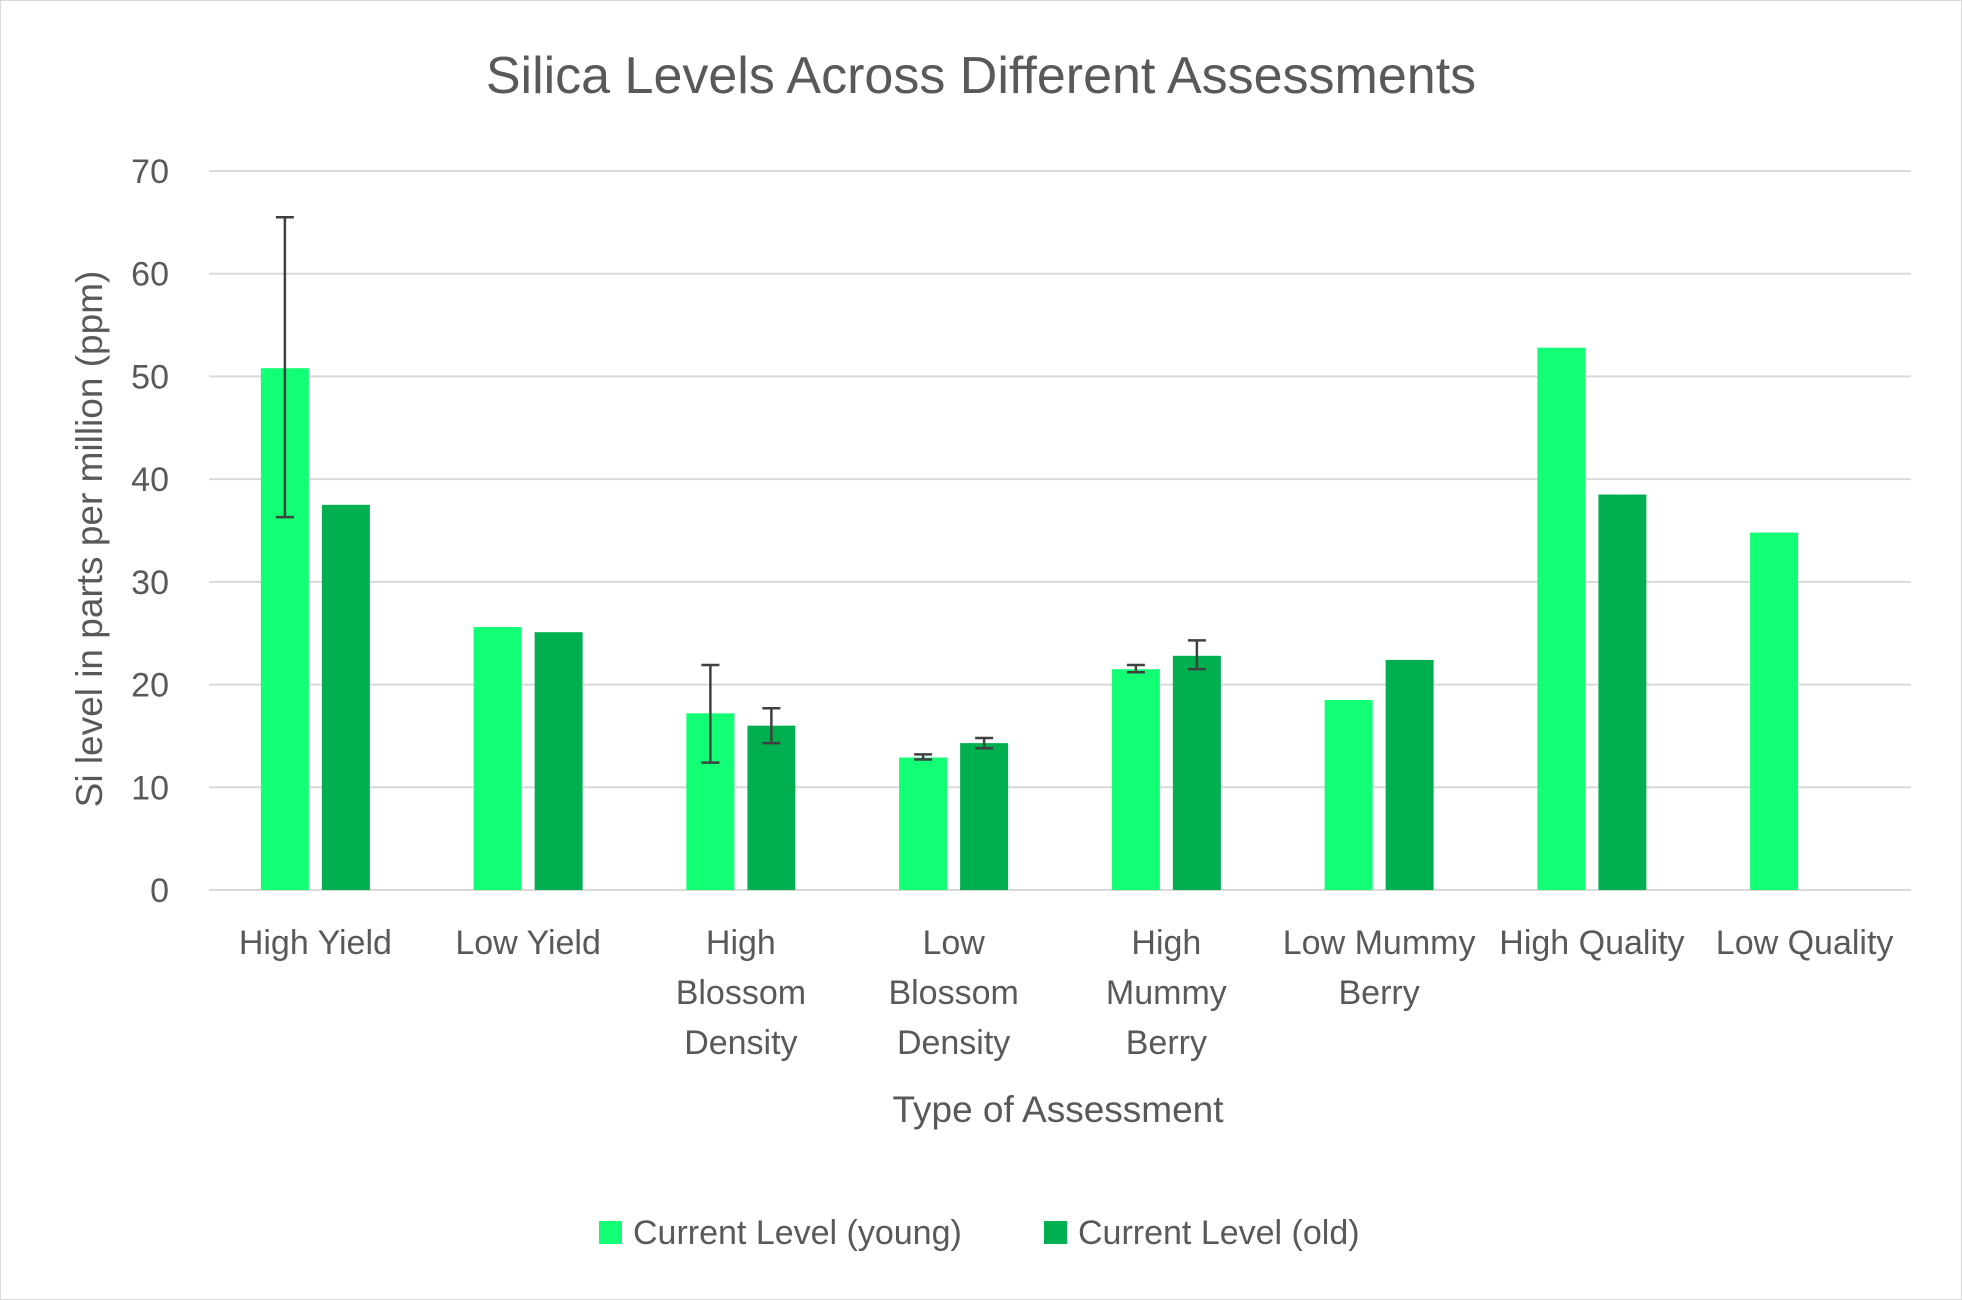 The height and width of the screenshot is (1300, 1962). Describe the element at coordinates (797, 1233) in the screenshot. I see `legend-label: Current Level (young)` at that location.